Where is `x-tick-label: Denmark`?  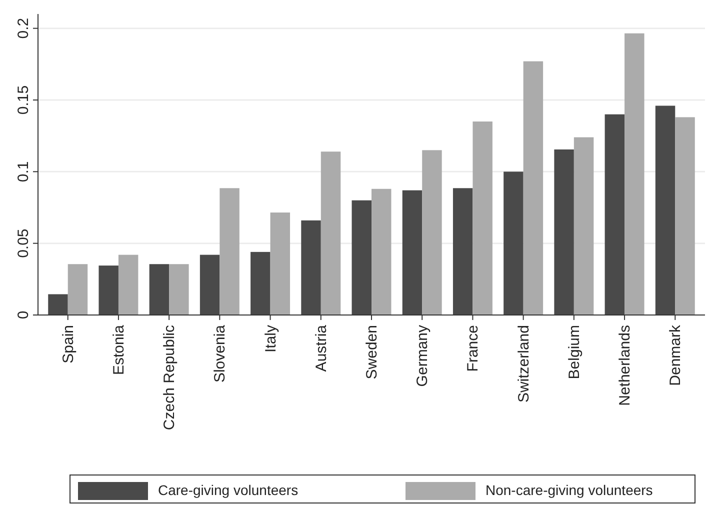
x-tick-label: Denmark is located at coordinates (675, 355).